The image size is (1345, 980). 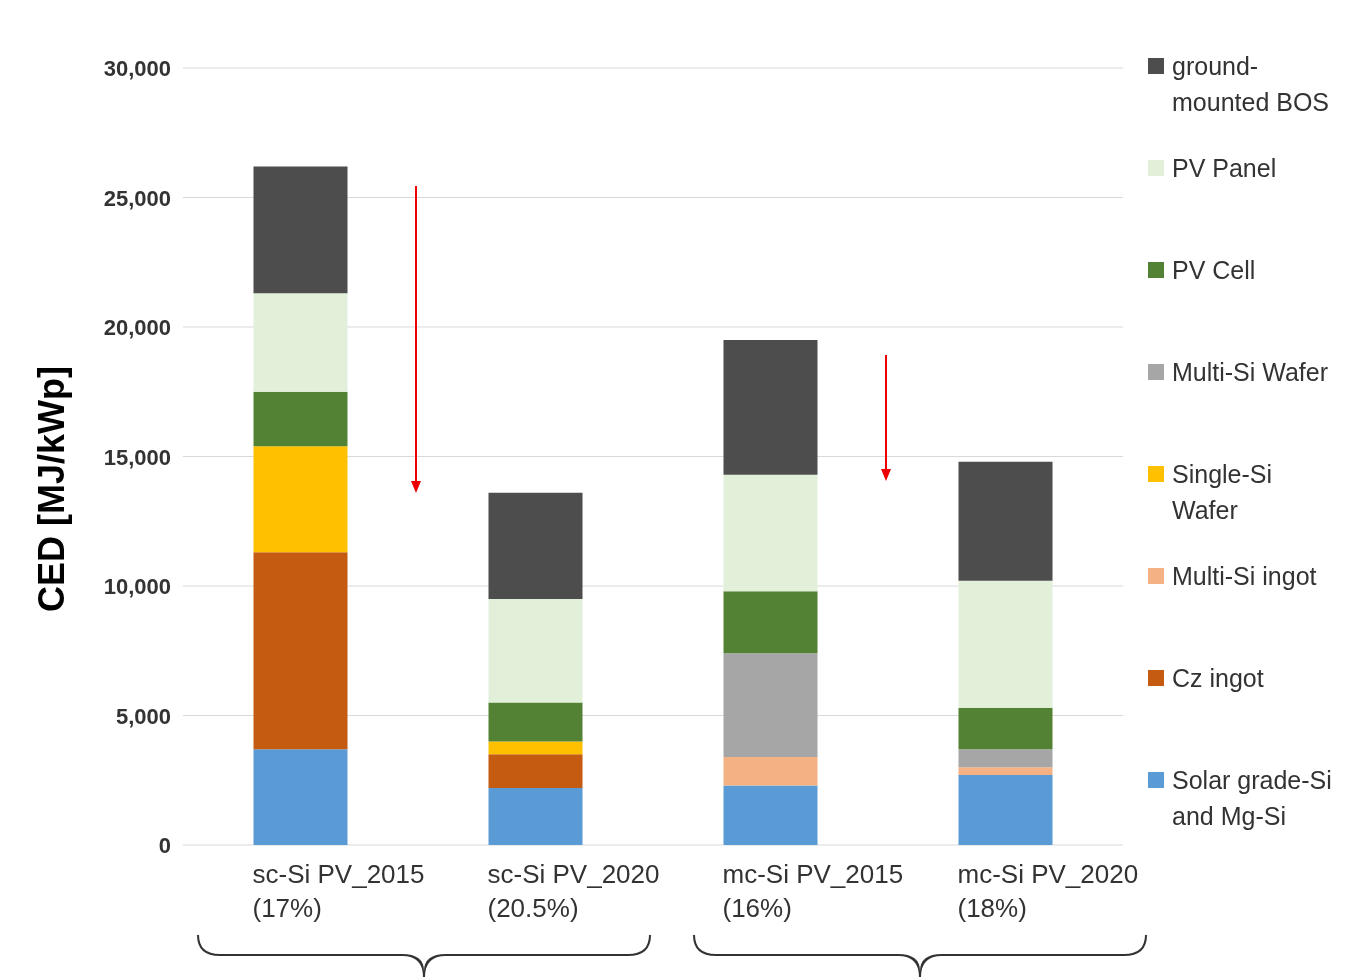 I want to click on y-tick-label: 30,000, so click(x=137, y=68).